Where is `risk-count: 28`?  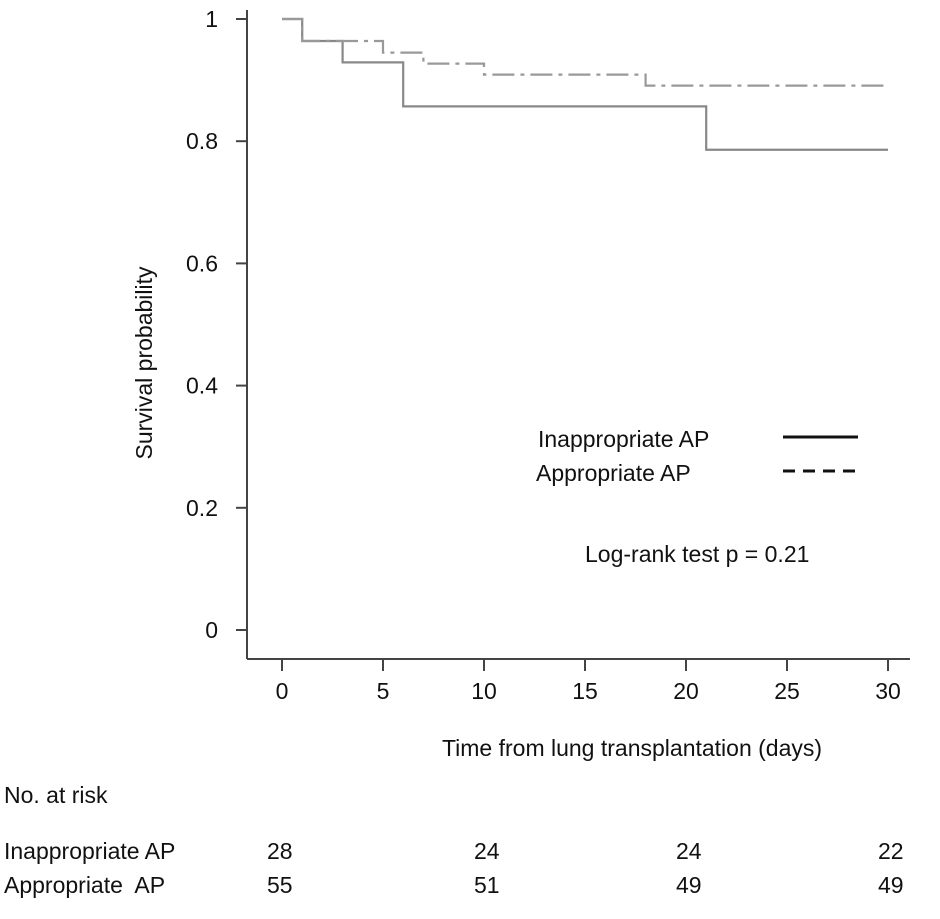
risk-count: 28 is located at coordinates (280, 851).